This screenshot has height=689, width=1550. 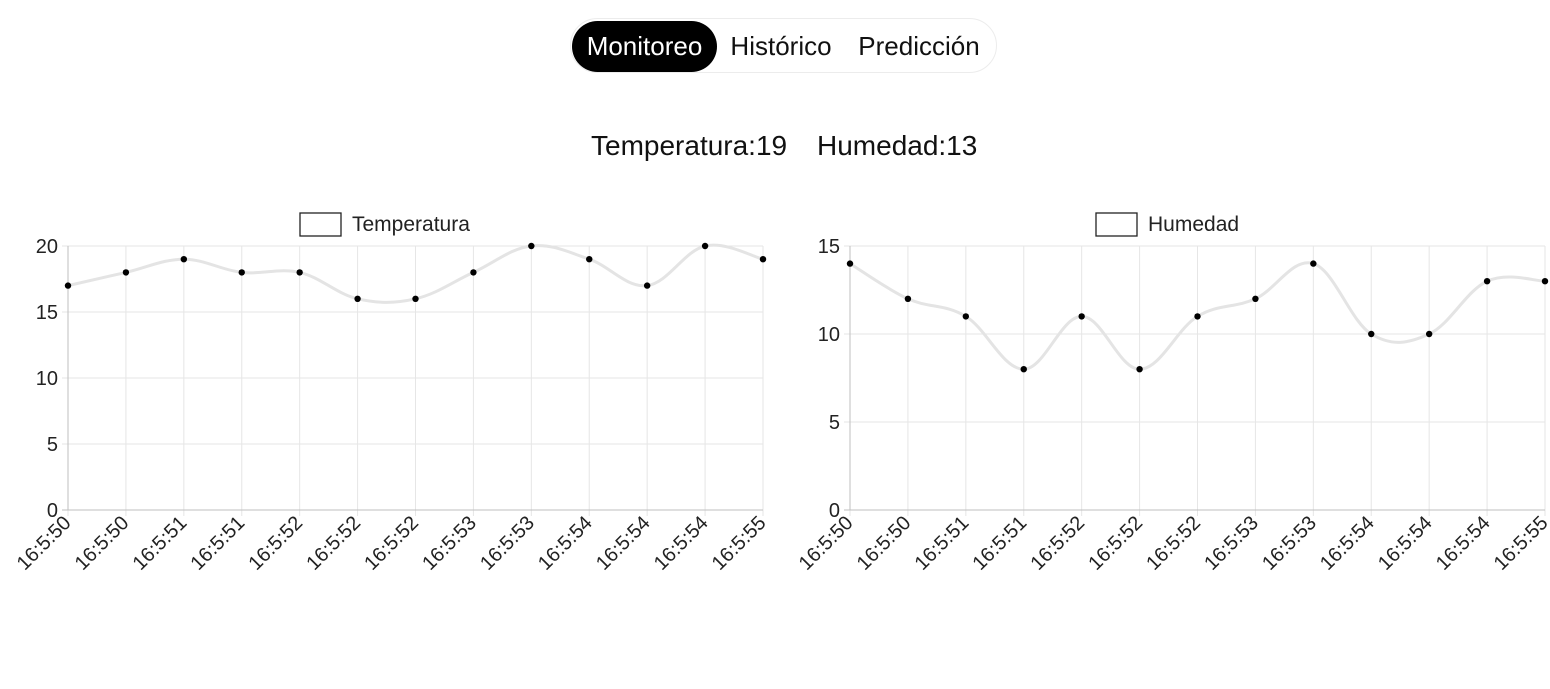 What do you see at coordinates (644, 46) in the screenshot?
I see `tab-monitoreo: Monitoreo` at bounding box center [644, 46].